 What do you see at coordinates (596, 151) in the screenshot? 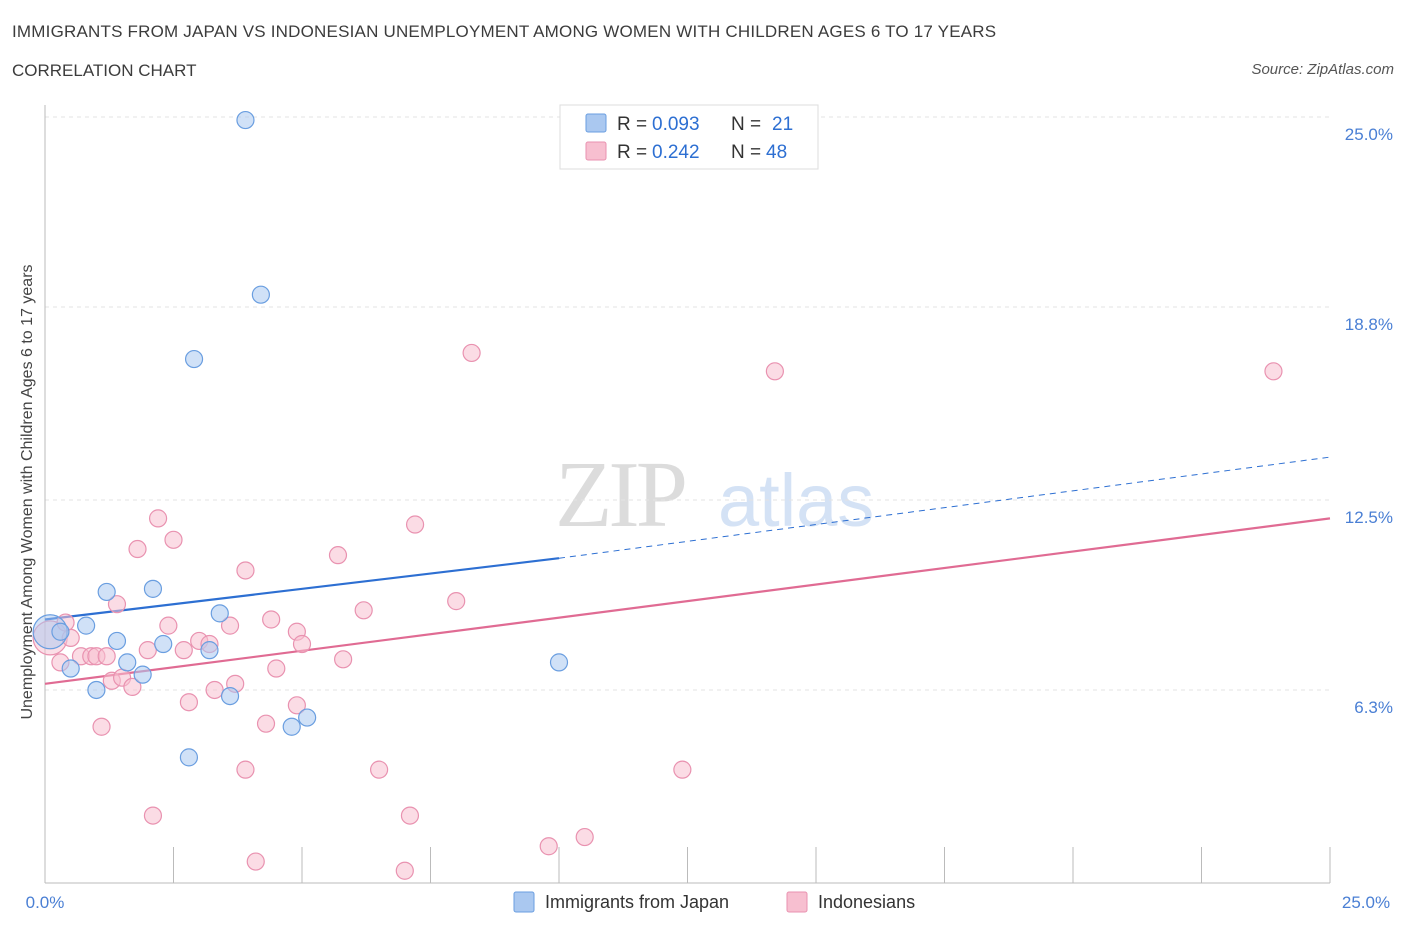
I see `stats-swatch-pink` at bounding box center [596, 151].